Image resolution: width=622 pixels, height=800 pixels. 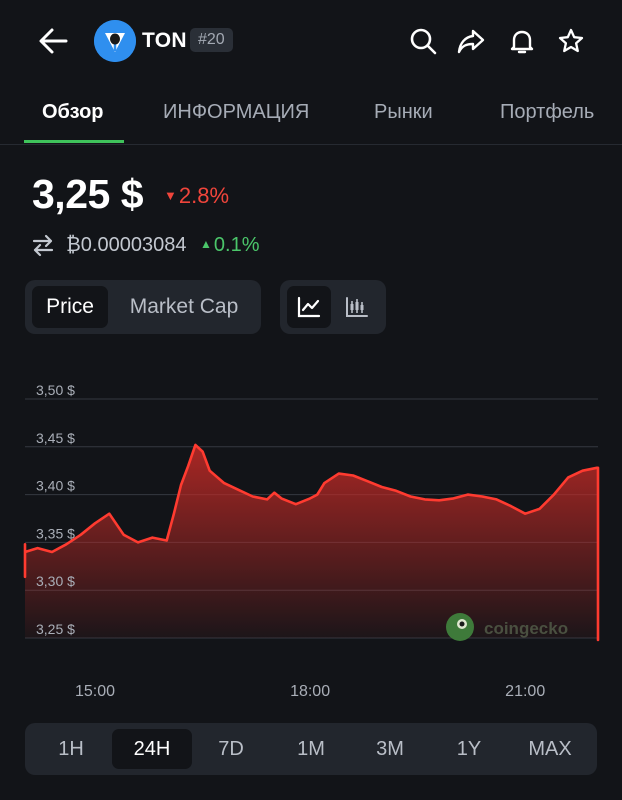 I want to click on rank-badge: #20, so click(x=211, y=40).